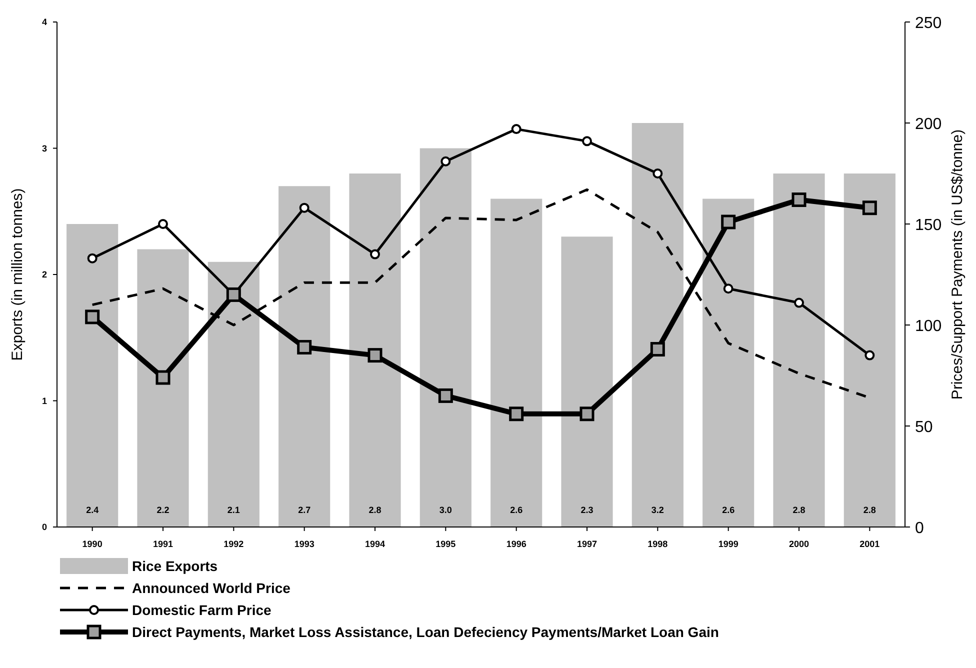  Describe the element at coordinates (211, 588) in the screenshot. I see `legend-label: Announced World Price` at that location.